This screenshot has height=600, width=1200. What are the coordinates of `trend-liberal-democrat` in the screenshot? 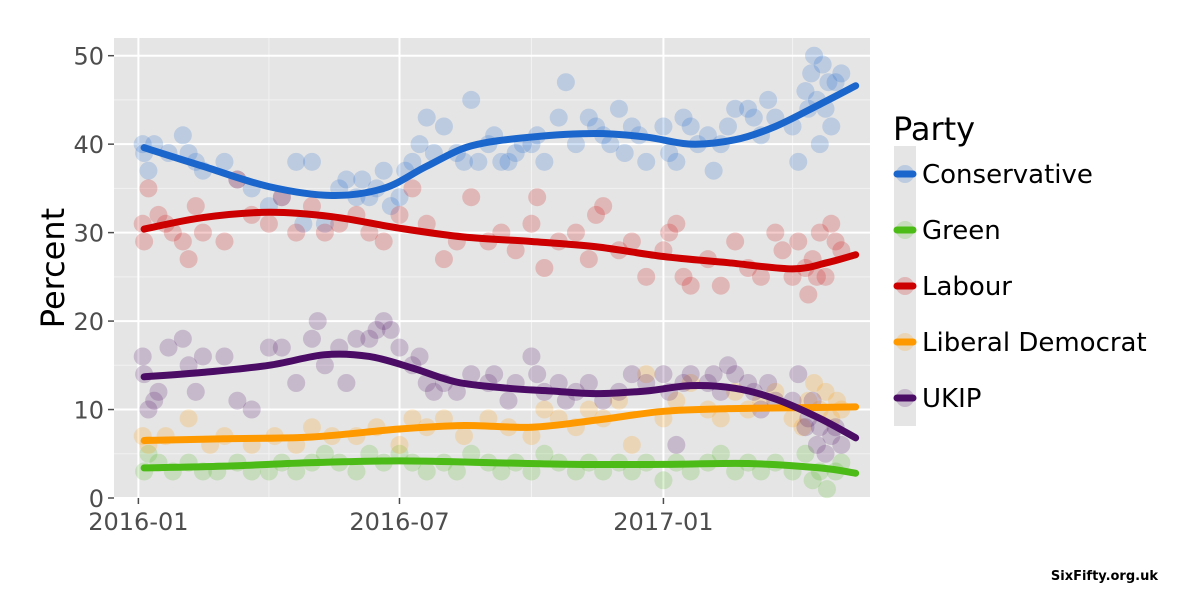 It's located at (500, 423).